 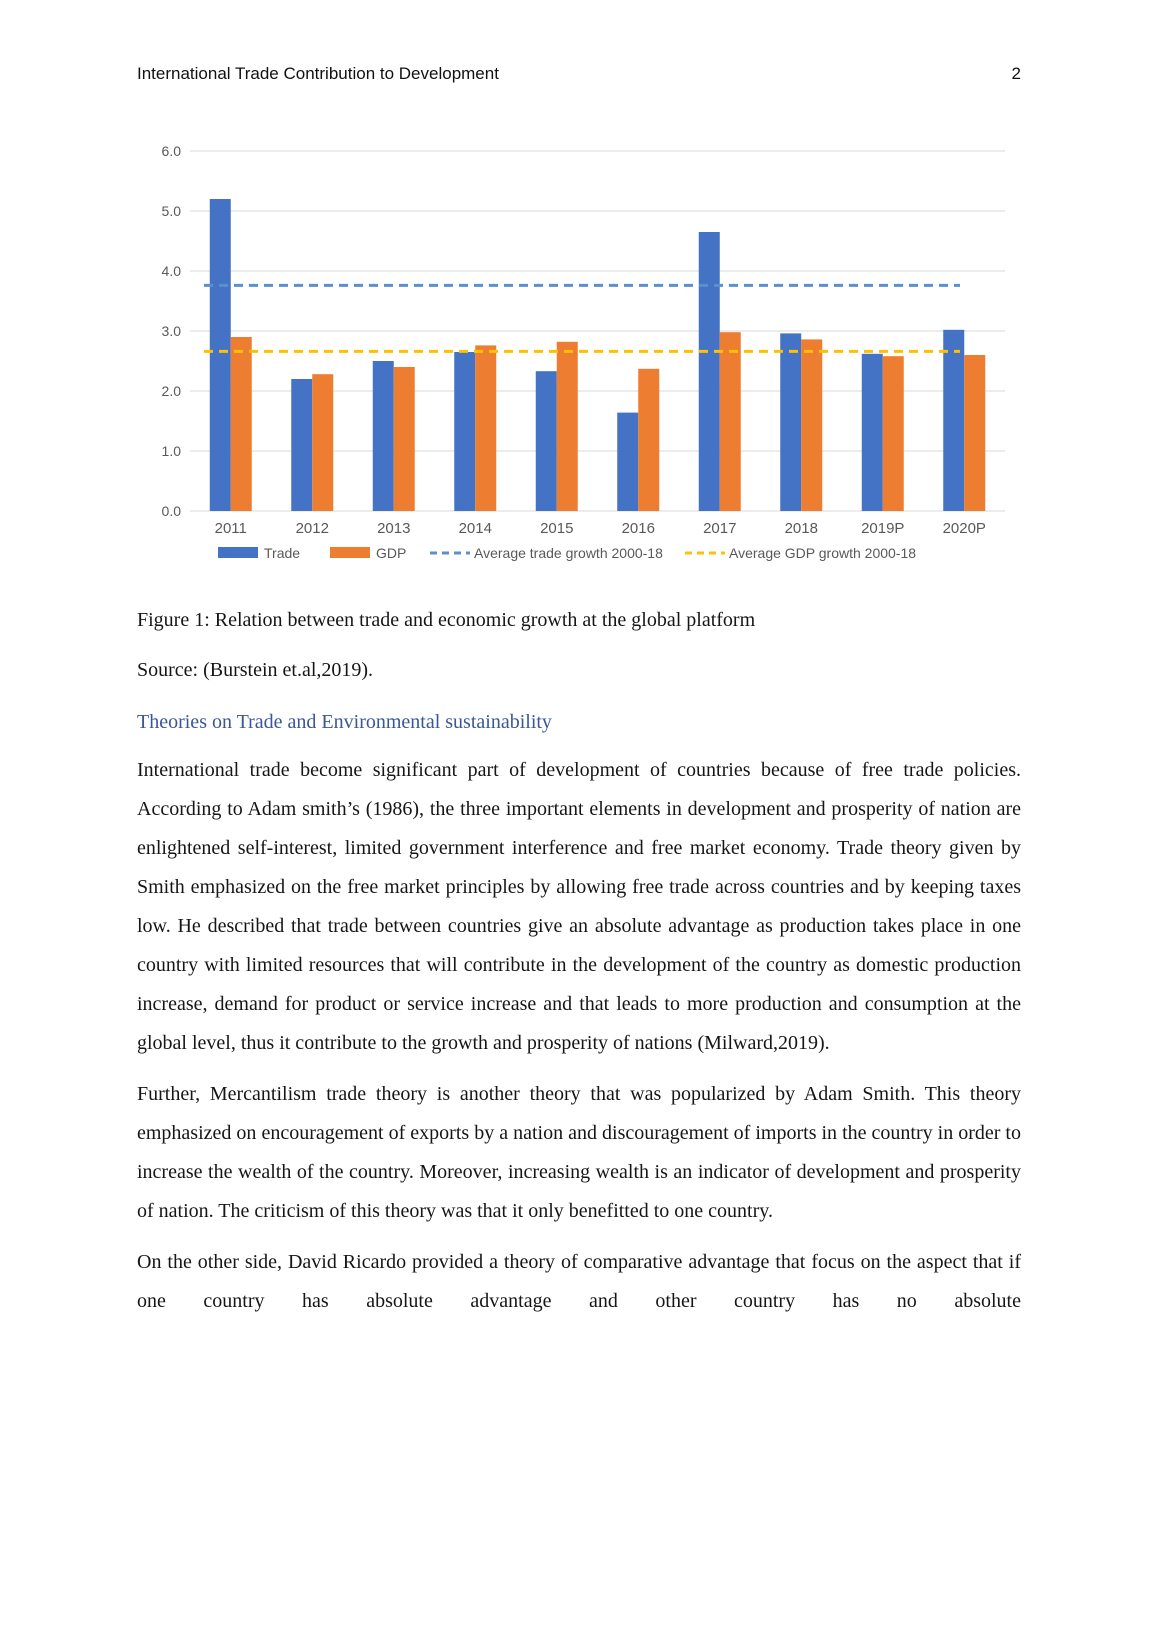 I want to click on bar-gdp-2015, so click(x=567, y=426).